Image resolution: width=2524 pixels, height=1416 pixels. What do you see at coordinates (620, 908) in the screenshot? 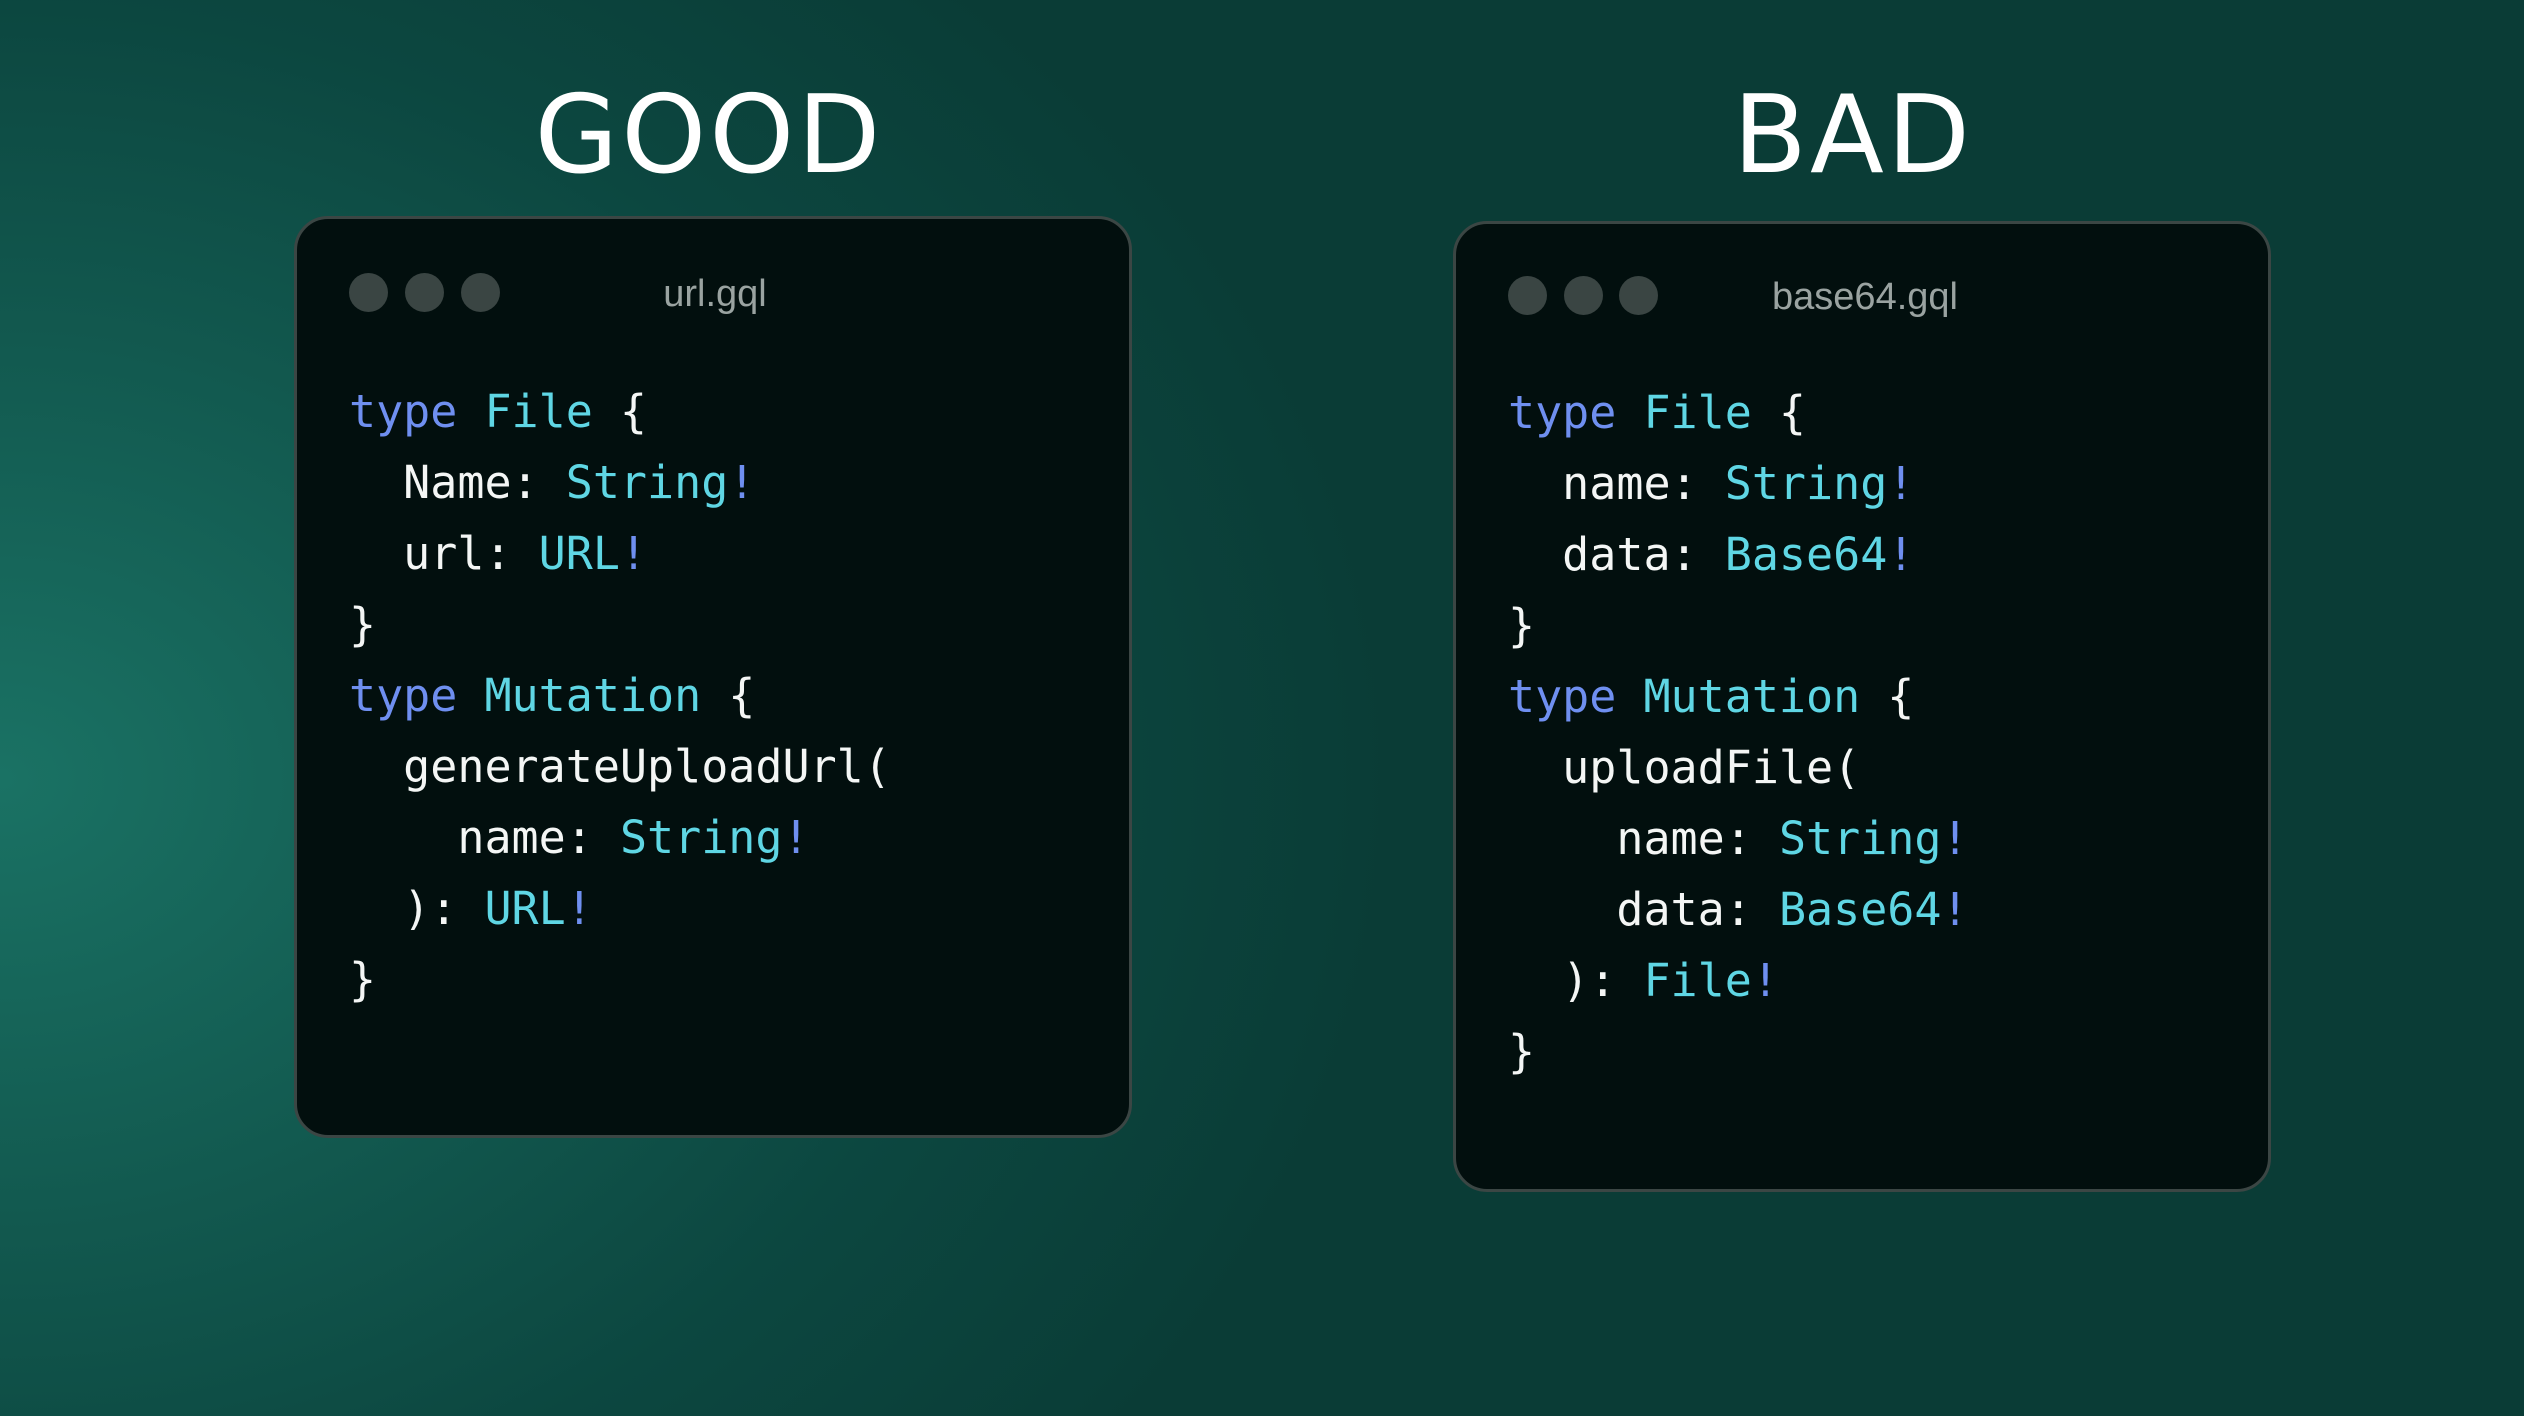
I see `code-line: ): URL!` at bounding box center [620, 908].